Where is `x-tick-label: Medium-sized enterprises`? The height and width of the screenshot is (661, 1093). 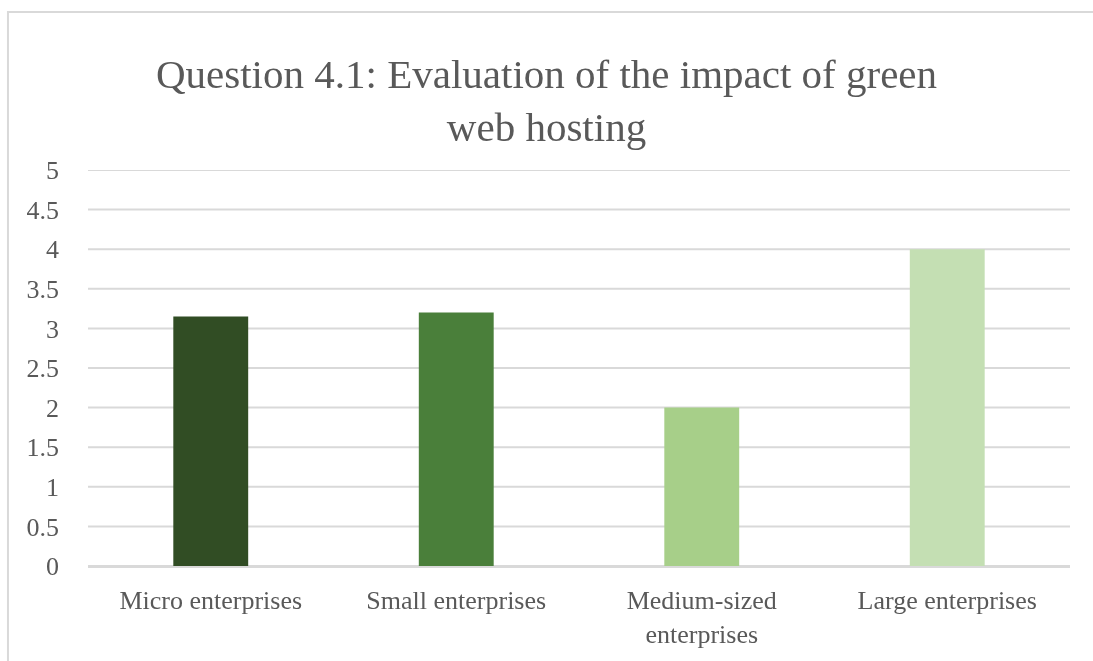
x-tick-label: Medium-sized enterprises is located at coordinates (701, 617).